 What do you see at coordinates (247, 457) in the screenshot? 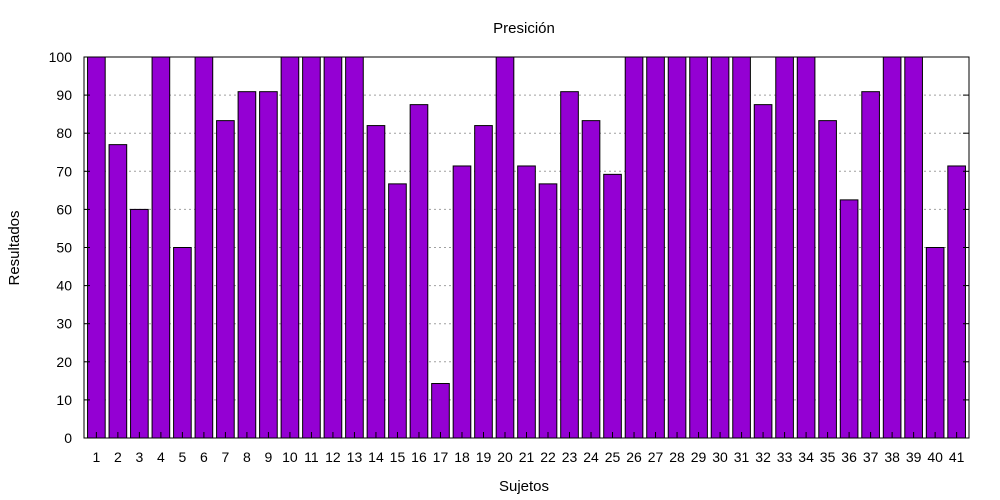
I see `x-tick-label: 8` at bounding box center [247, 457].